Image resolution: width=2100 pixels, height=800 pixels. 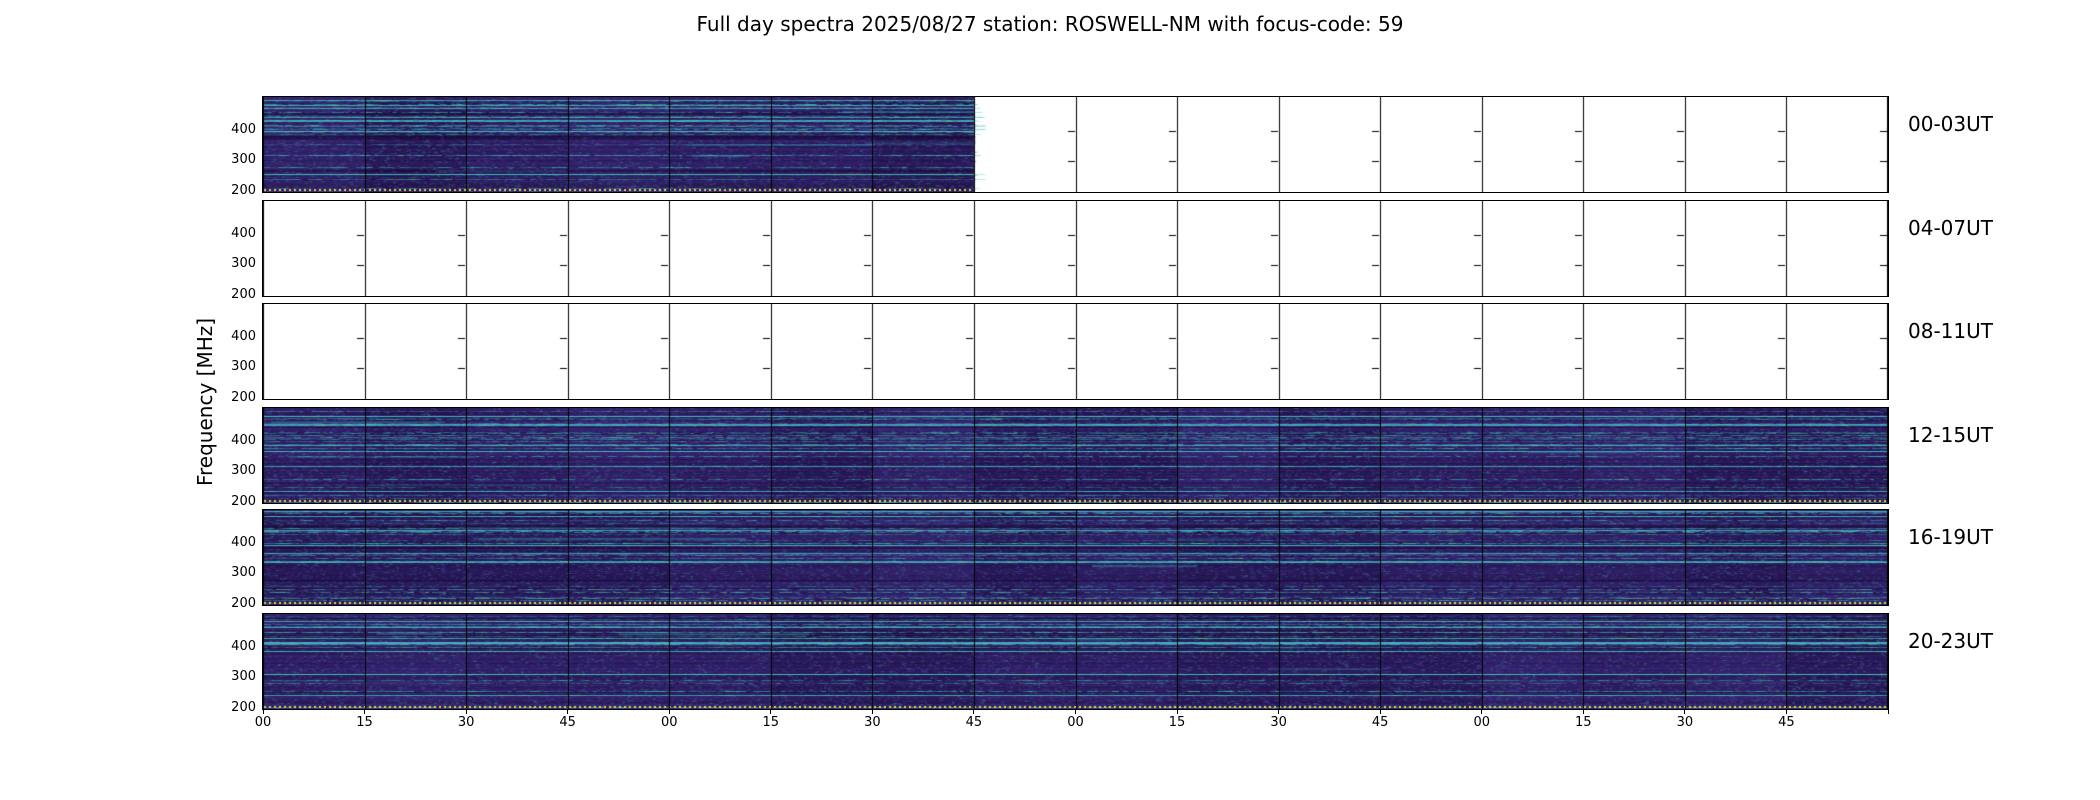 What do you see at coordinates (1950, 331) in the screenshot?
I see `panel-time-label: 08-11UT` at bounding box center [1950, 331].